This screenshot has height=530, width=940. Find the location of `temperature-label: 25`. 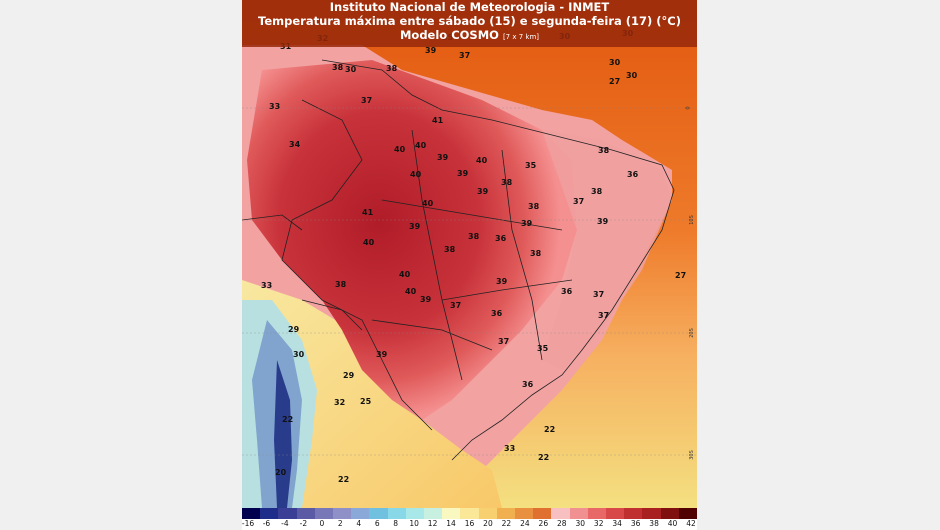

temperature-label: 25 is located at coordinates (366, 401).